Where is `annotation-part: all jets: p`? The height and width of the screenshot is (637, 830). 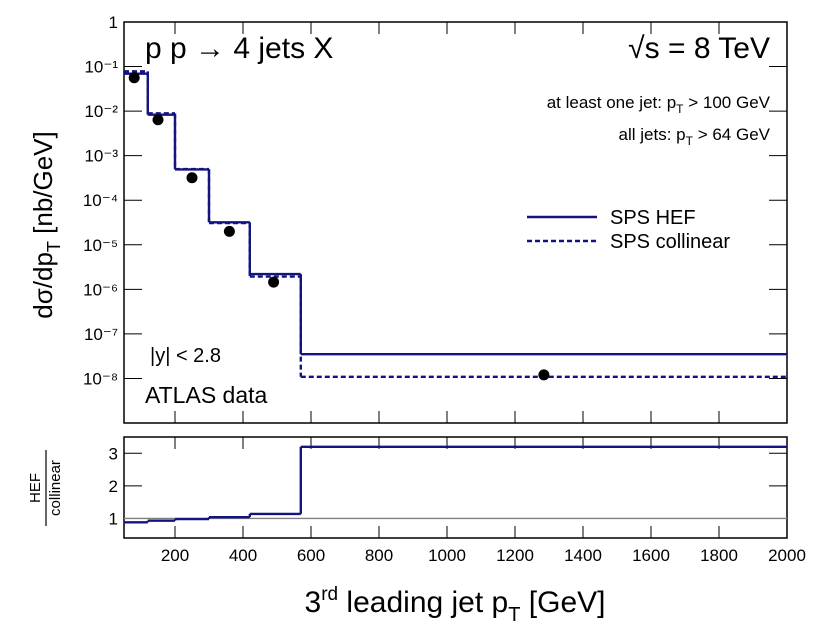 annotation-part: all jets: p is located at coordinates (652, 134).